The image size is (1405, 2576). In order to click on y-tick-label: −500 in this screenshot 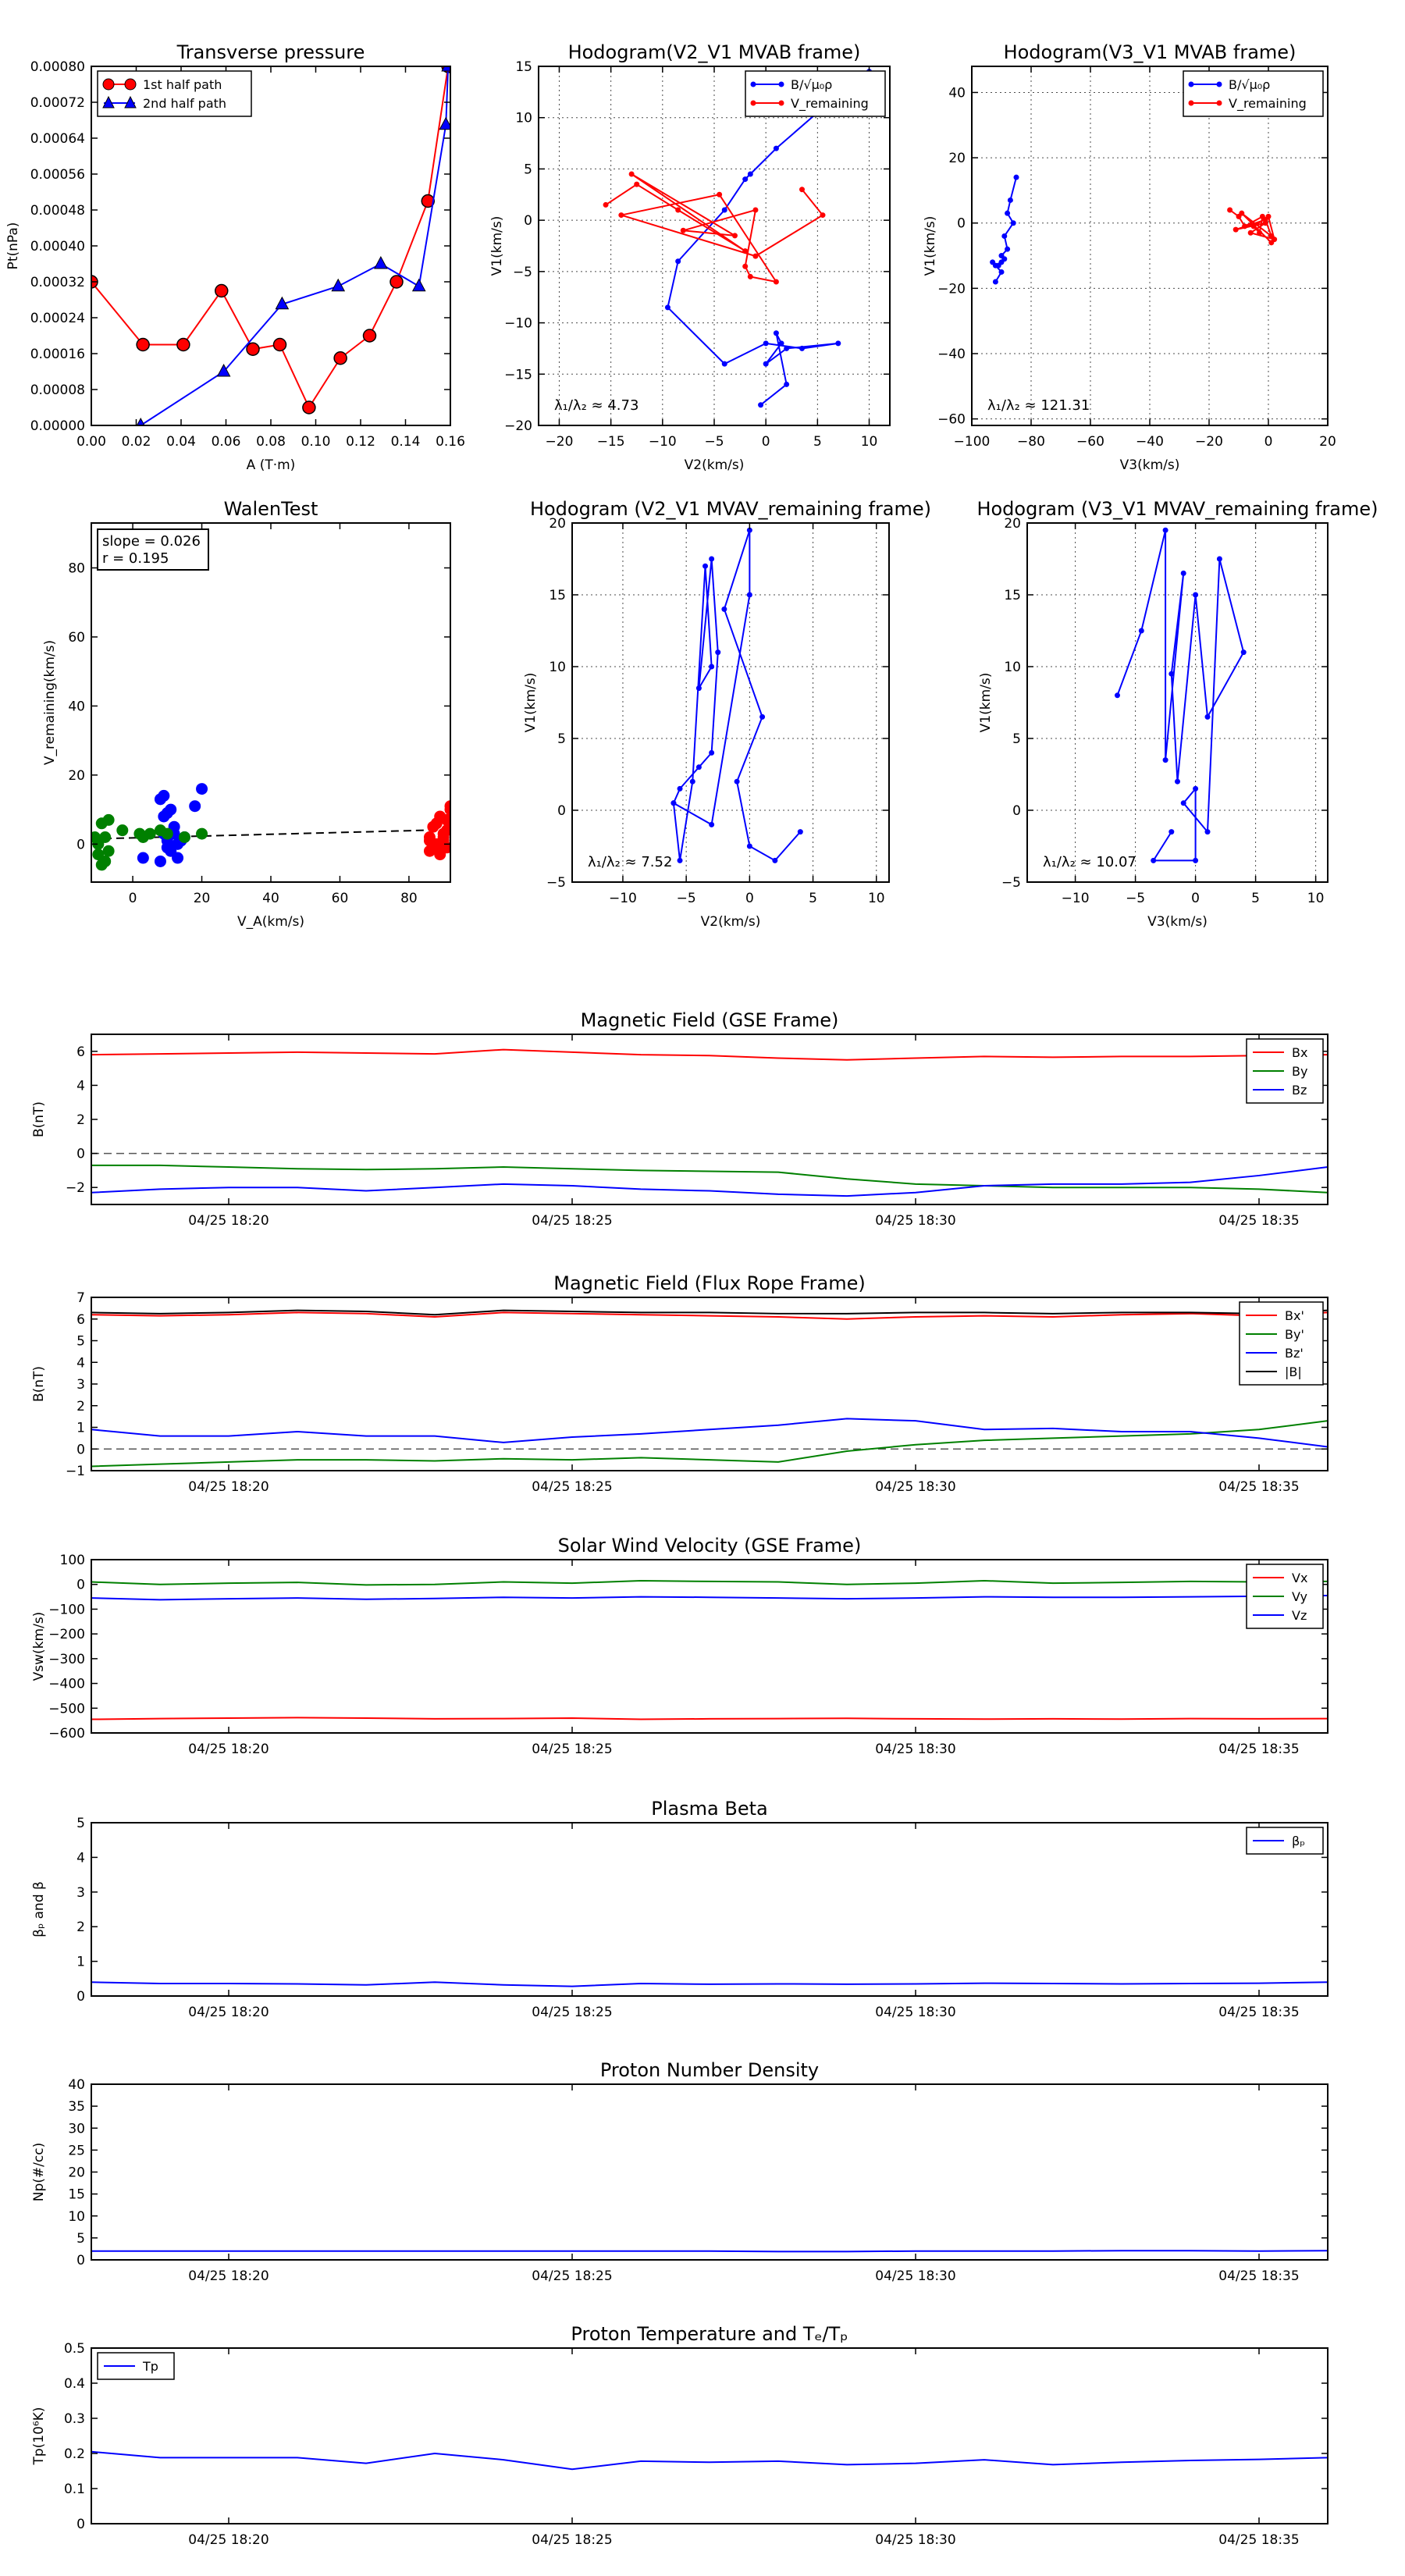, I will do `click(67, 1709)`.